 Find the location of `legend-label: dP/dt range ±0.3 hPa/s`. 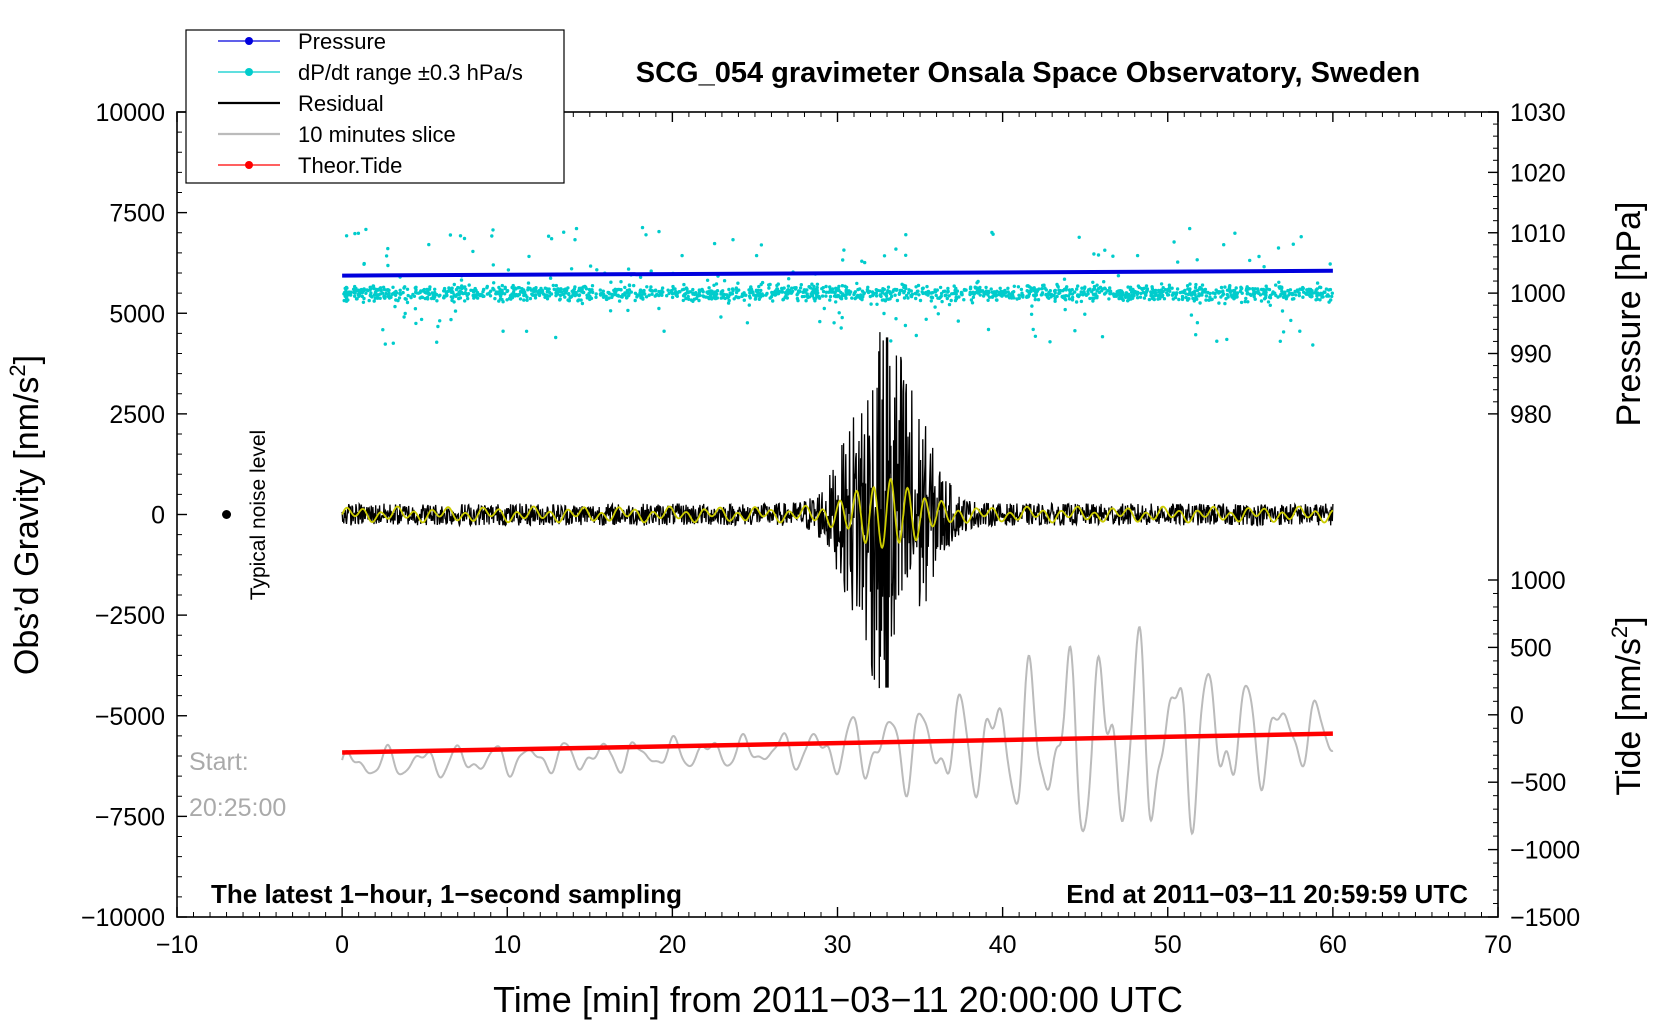

legend-label: dP/dt range ±0.3 hPa/s is located at coordinates (410, 72).